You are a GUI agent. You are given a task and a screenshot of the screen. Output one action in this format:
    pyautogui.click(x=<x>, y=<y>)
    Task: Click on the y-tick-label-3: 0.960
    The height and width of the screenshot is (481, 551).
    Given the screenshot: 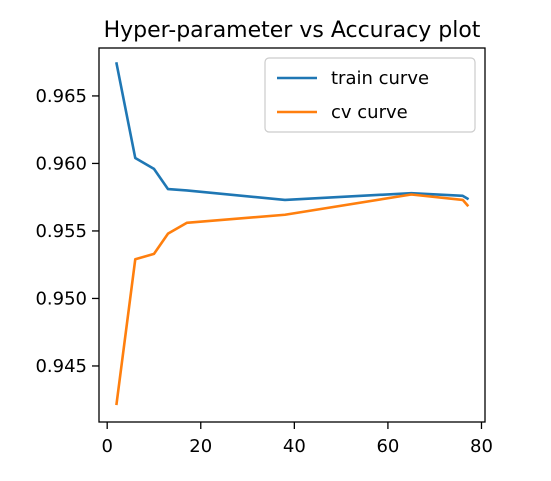 What is the action you would take?
    pyautogui.click(x=61, y=163)
    